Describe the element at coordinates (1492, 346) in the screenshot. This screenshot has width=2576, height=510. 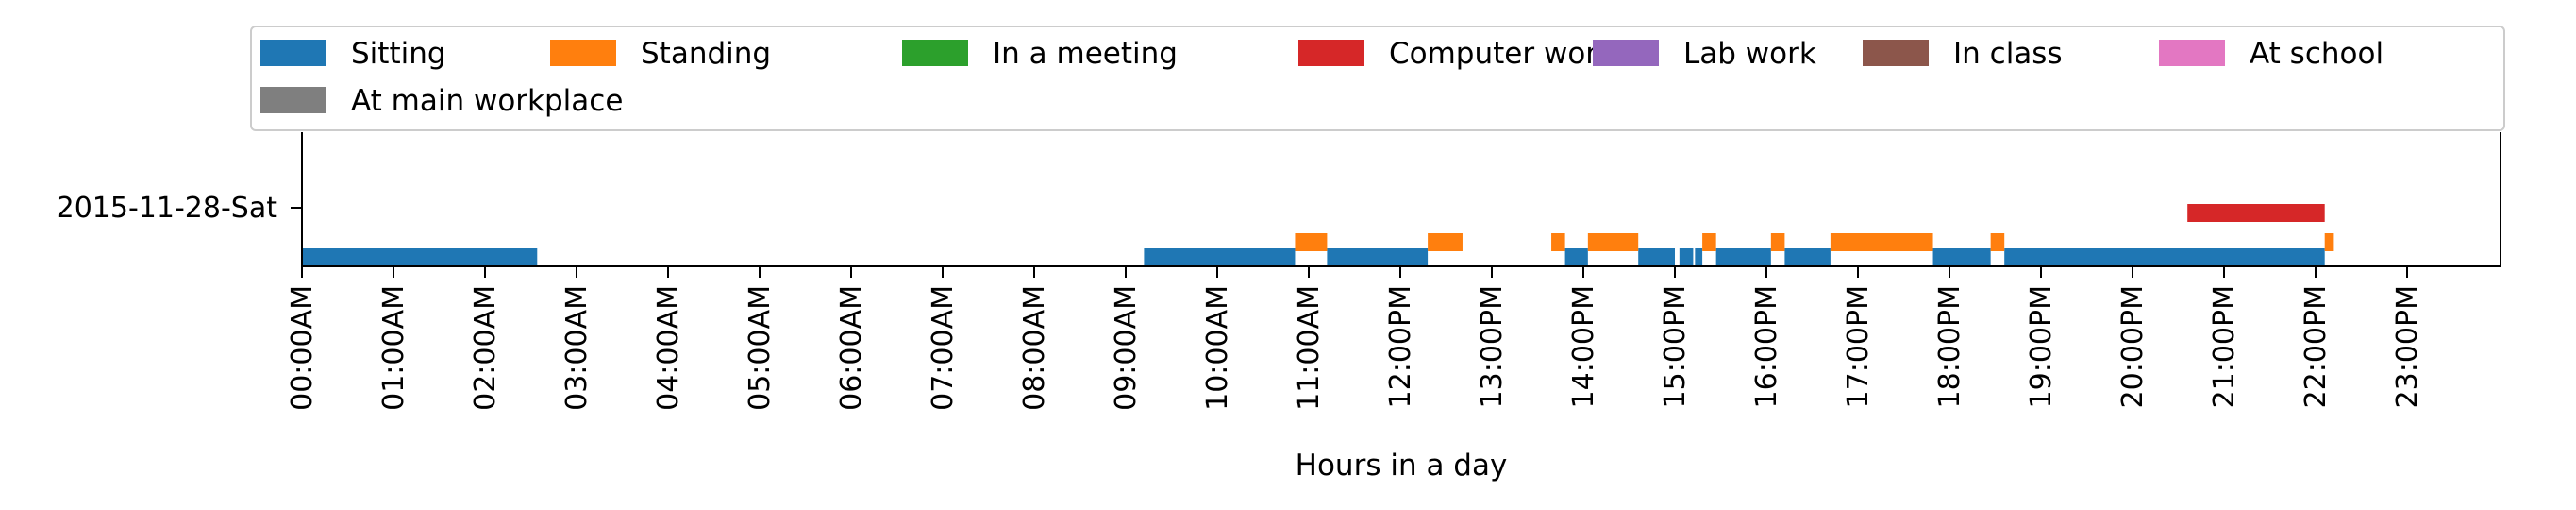
I see `x-tick-label: 13:00PM` at that location.